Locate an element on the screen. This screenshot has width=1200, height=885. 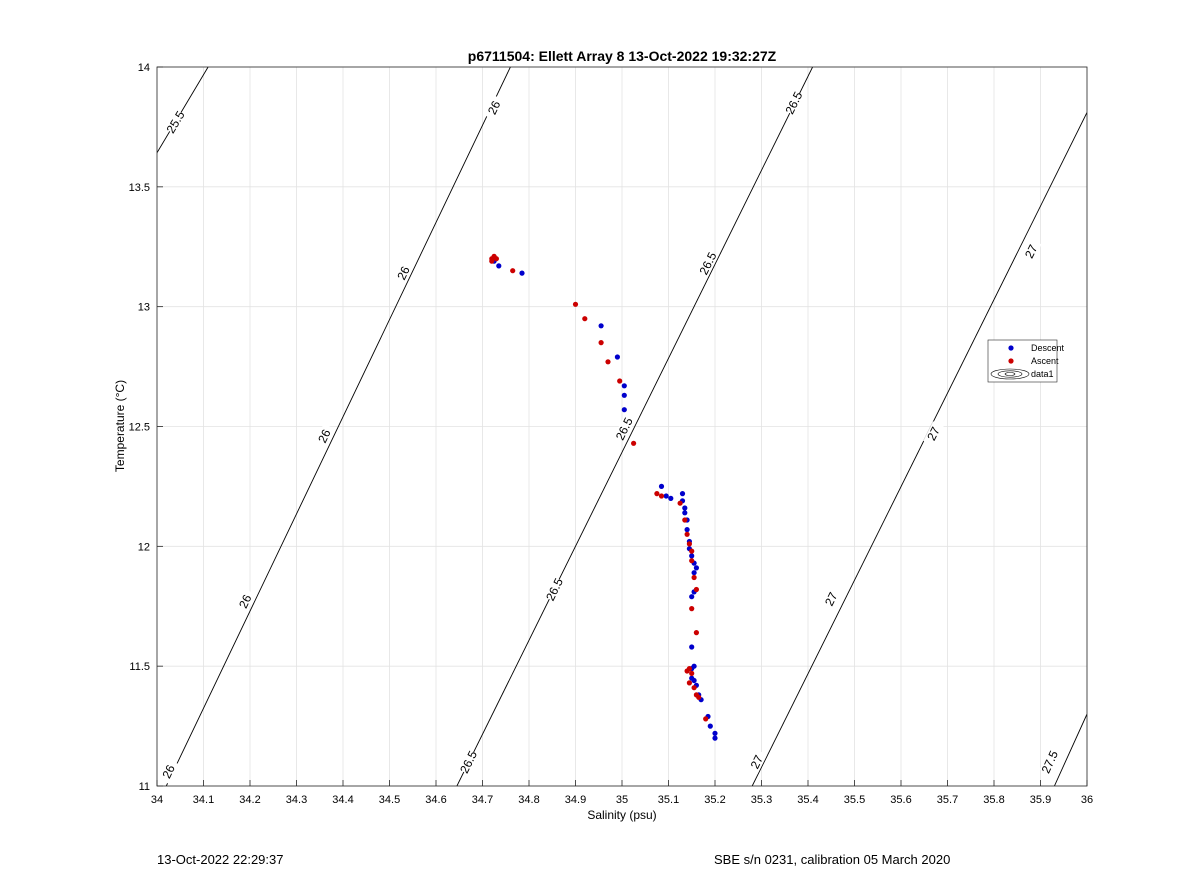
x-tick-label: 35.2 is located at coordinates (714, 800).